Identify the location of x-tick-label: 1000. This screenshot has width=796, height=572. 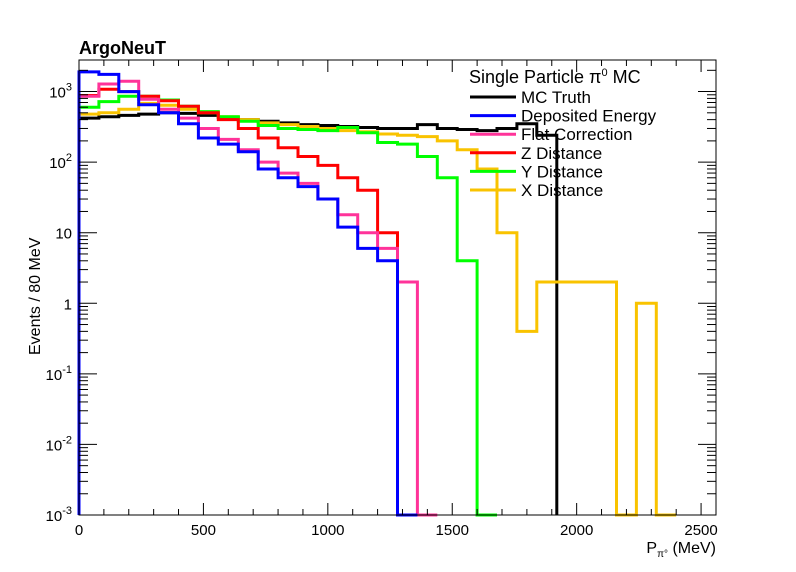
(327, 530).